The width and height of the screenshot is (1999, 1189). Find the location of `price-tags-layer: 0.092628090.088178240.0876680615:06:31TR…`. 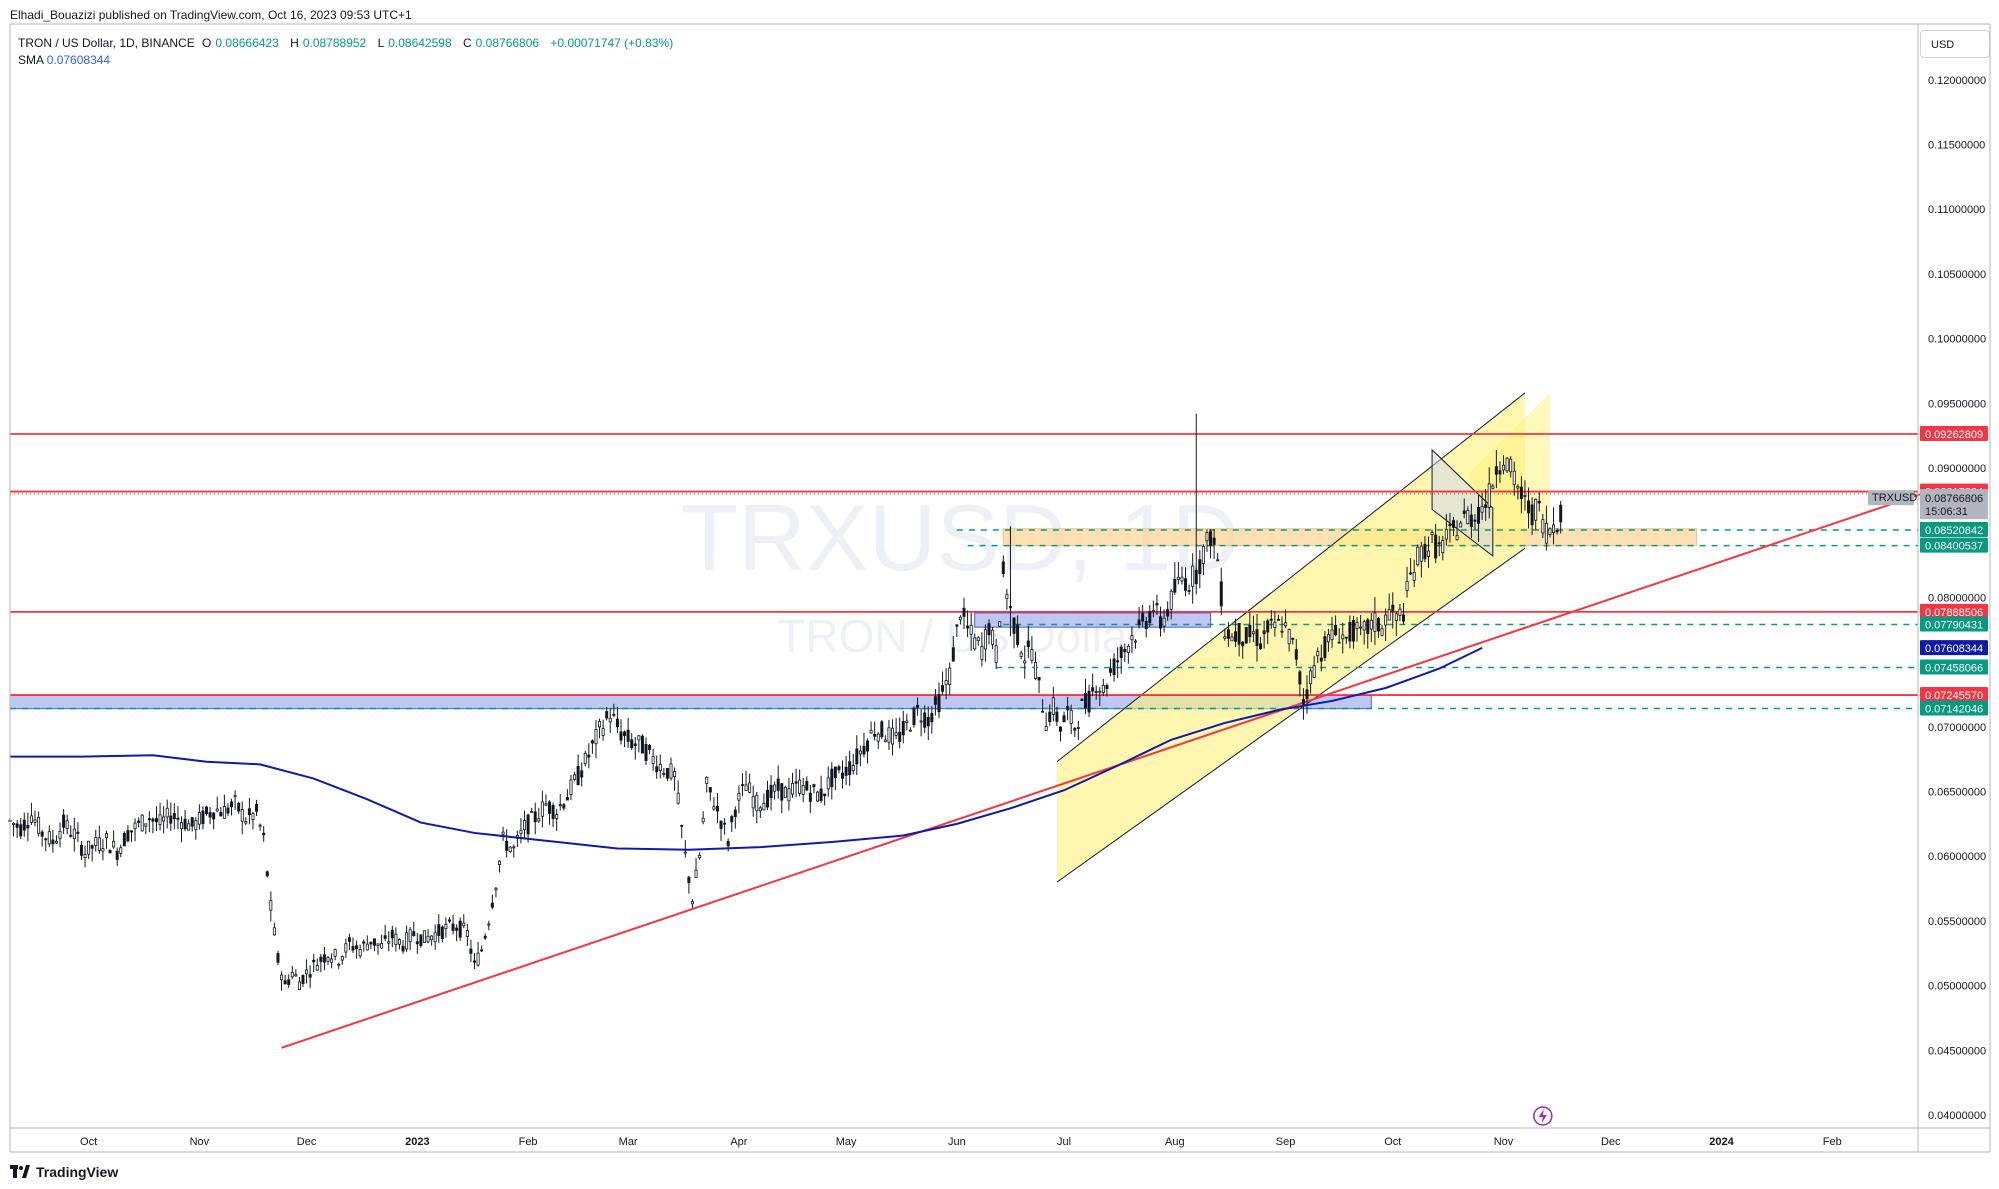

price-tags-layer: 0.092628090.088178240.0876680615:06:31TR… is located at coordinates (1760, 775).